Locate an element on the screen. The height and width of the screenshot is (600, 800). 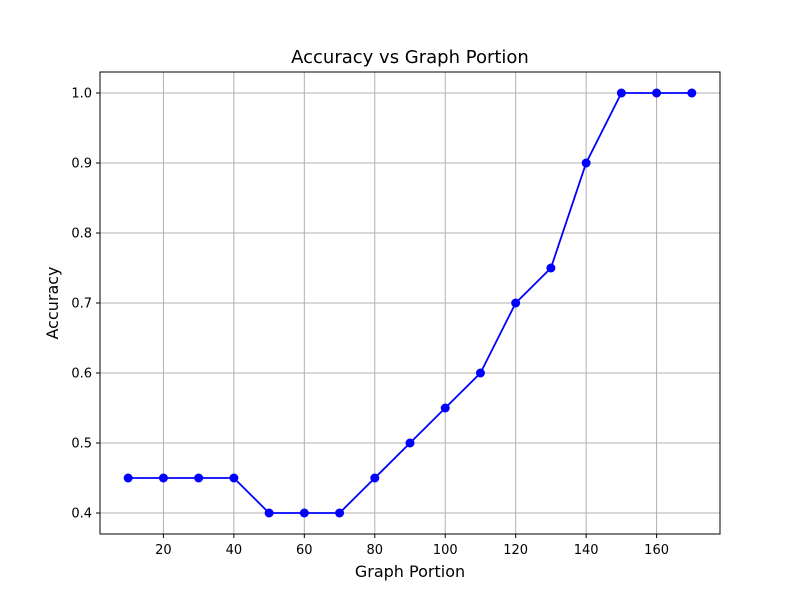
y-tick-label: 0.5 is located at coordinates (81, 444).